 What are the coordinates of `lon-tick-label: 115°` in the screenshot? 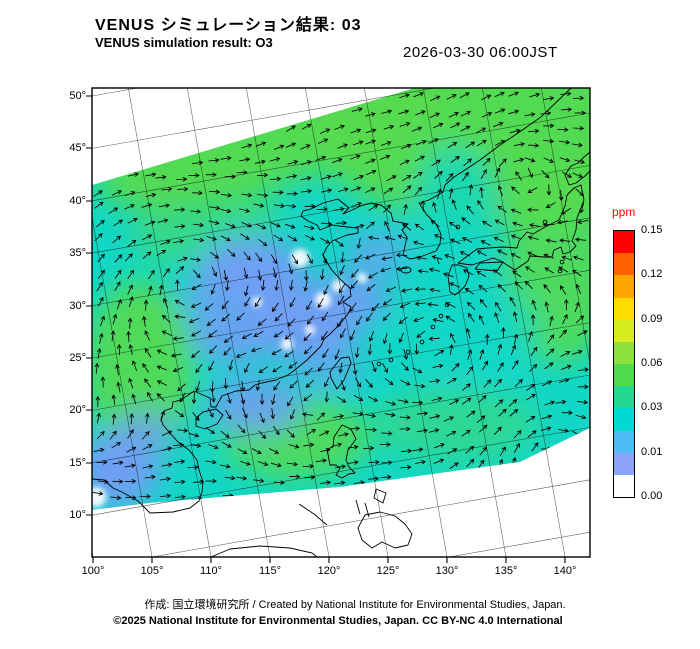 It's located at (270, 571).